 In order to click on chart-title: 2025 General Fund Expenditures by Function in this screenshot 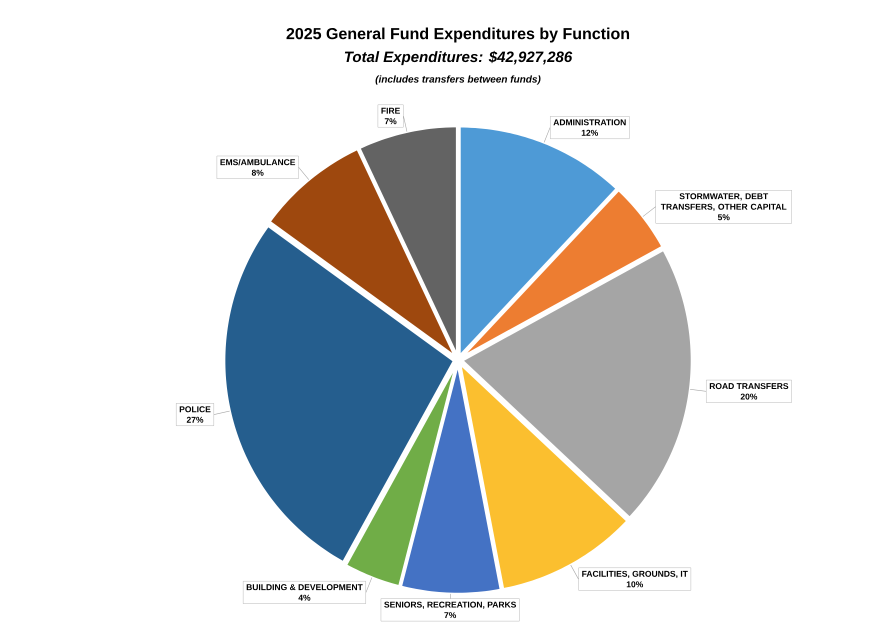, I will do `click(458, 35)`.